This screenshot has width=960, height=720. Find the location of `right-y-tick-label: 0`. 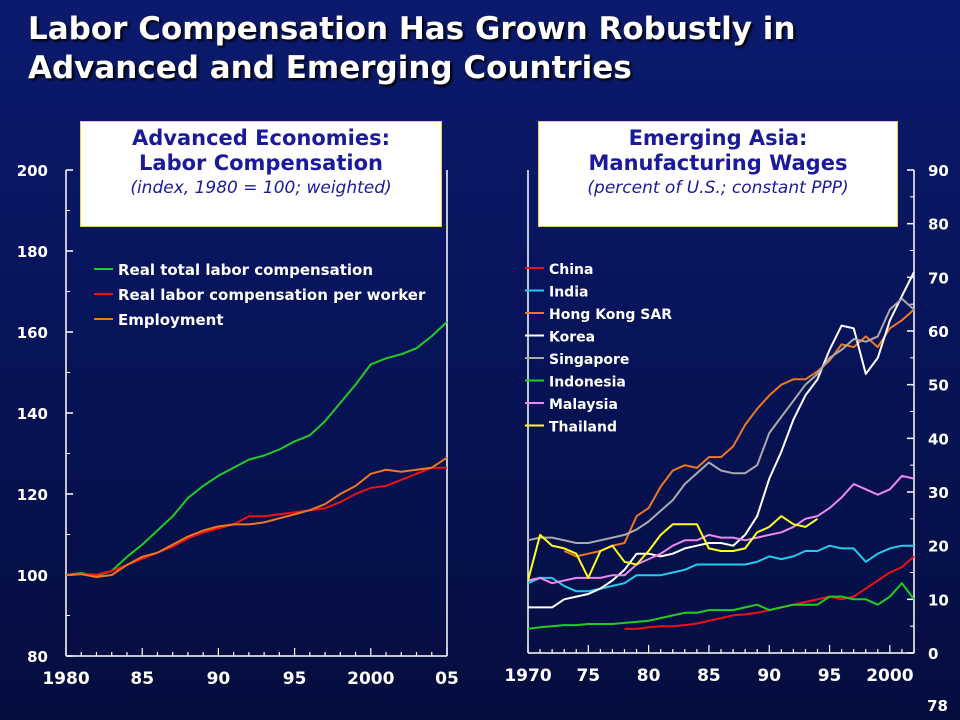

right-y-tick-label: 0 is located at coordinates (933, 654).